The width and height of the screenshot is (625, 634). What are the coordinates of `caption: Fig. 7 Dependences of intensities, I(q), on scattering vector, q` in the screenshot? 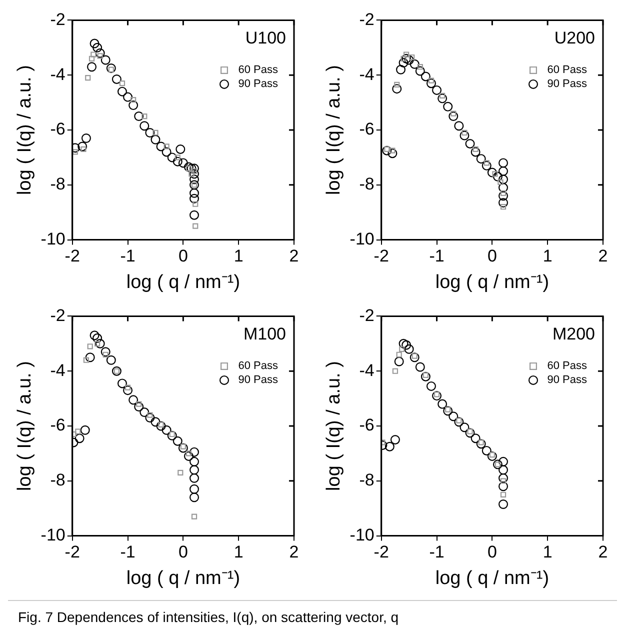 It's located at (209, 617).